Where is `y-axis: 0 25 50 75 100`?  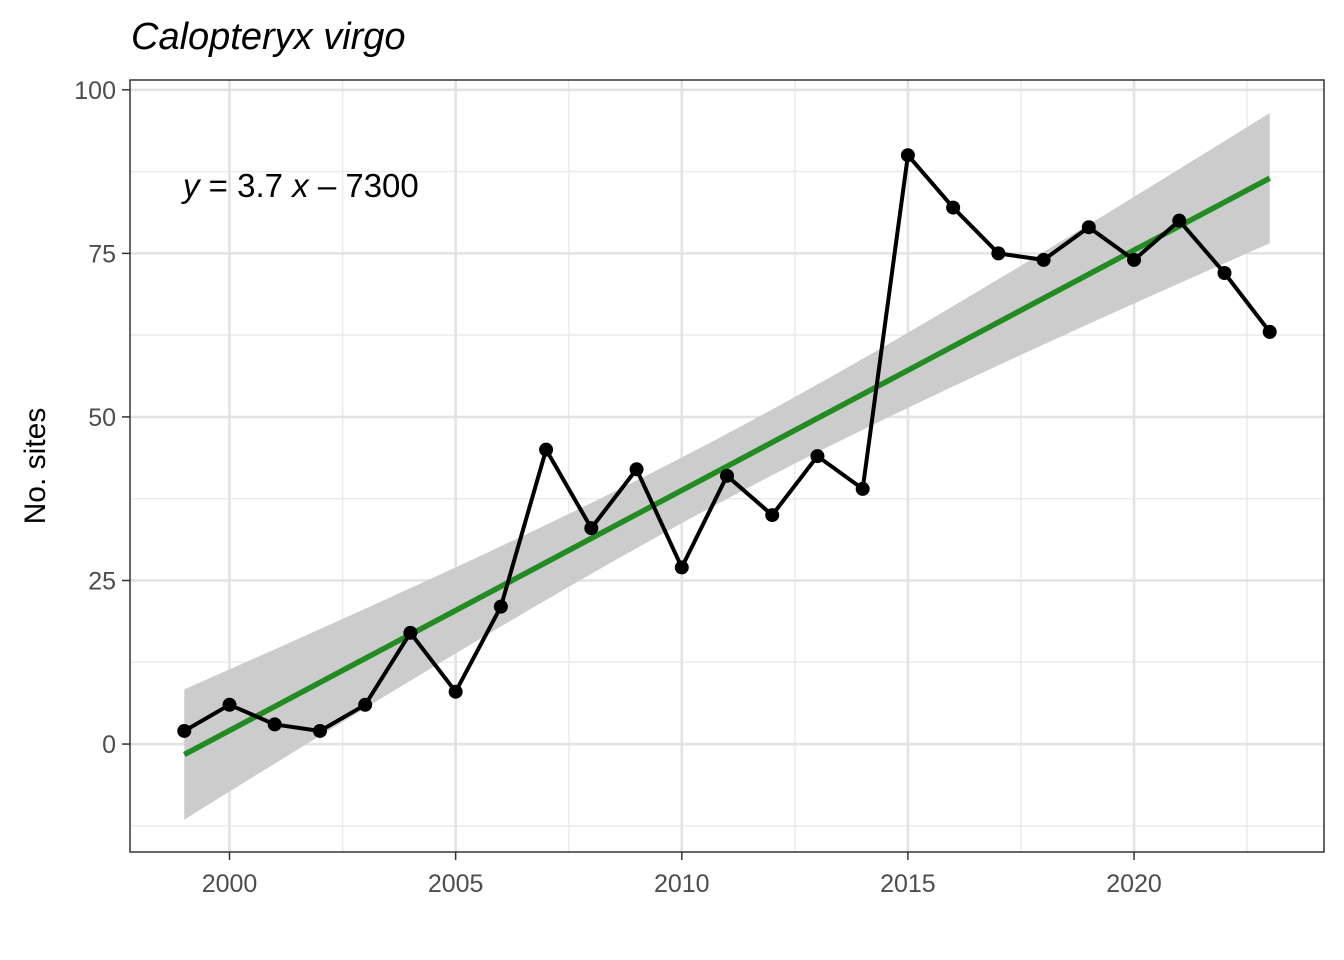 y-axis: 0 25 50 75 100 is located at coordinates (102, 418).